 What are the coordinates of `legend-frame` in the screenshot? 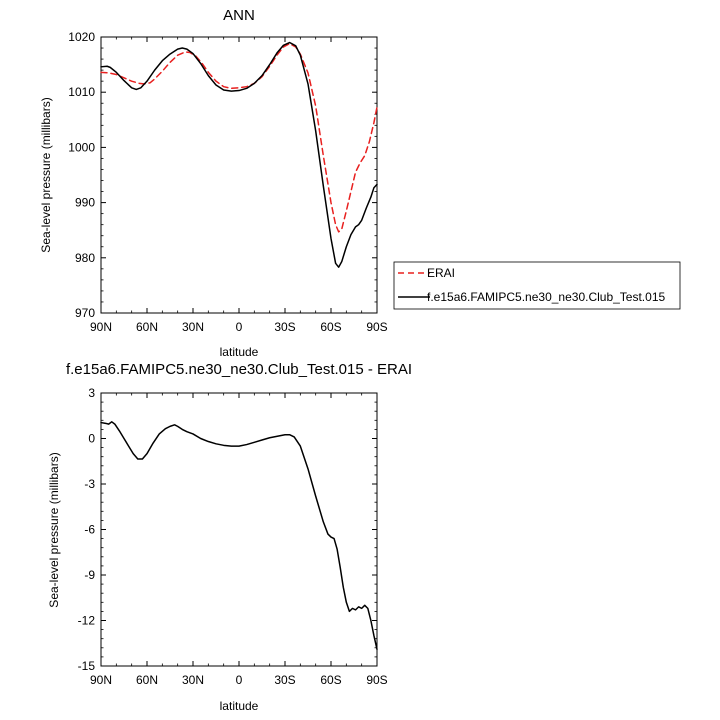 It's located at (537, 285).